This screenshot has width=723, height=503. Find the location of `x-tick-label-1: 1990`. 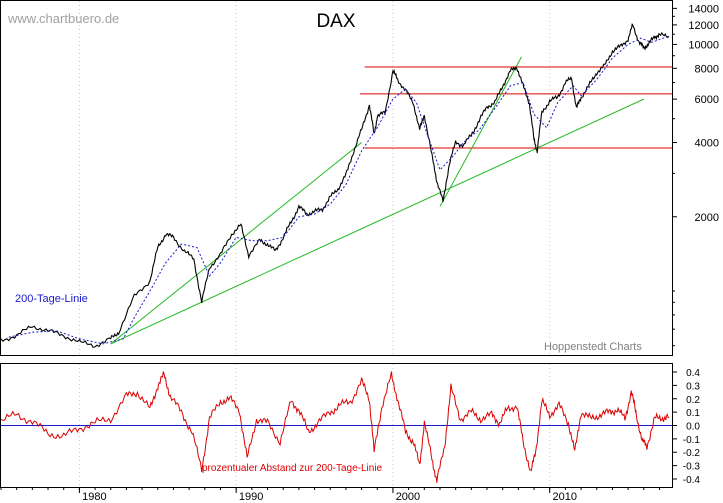

x-tick-label-1: 1990 is located at coordinates (251, 497).